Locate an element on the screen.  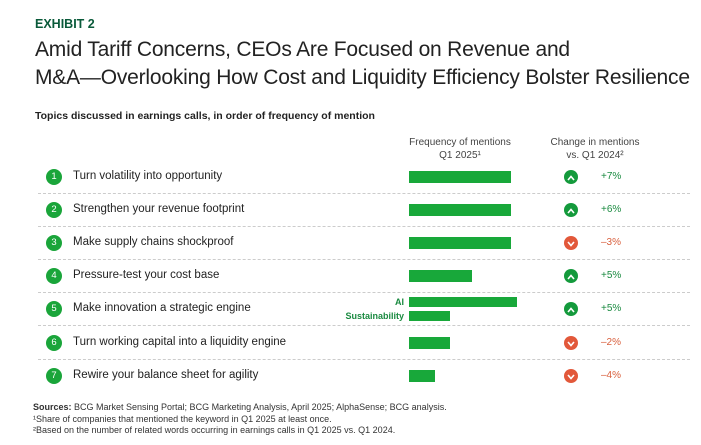
topic-label: Make innovation a strategic engine is located at coordinates (162, 308).